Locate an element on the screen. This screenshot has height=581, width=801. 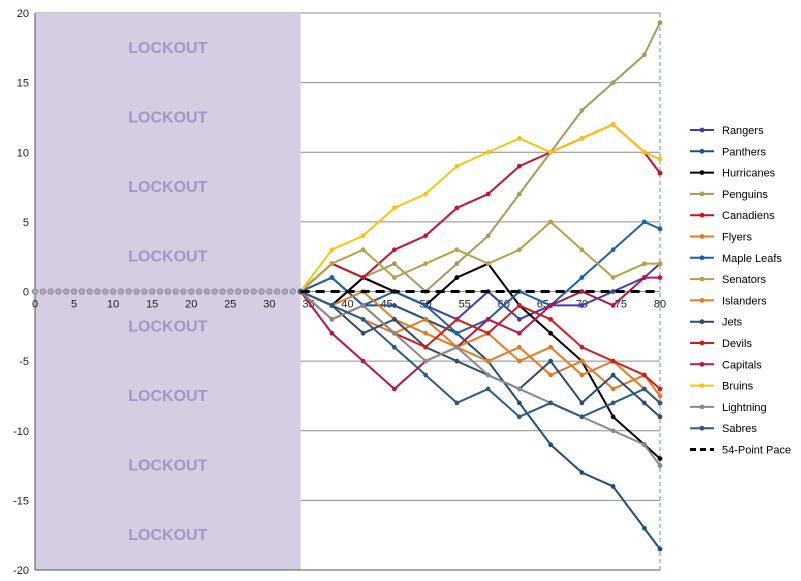
x-tick-label: 55 is located at coordinates (465, 305).